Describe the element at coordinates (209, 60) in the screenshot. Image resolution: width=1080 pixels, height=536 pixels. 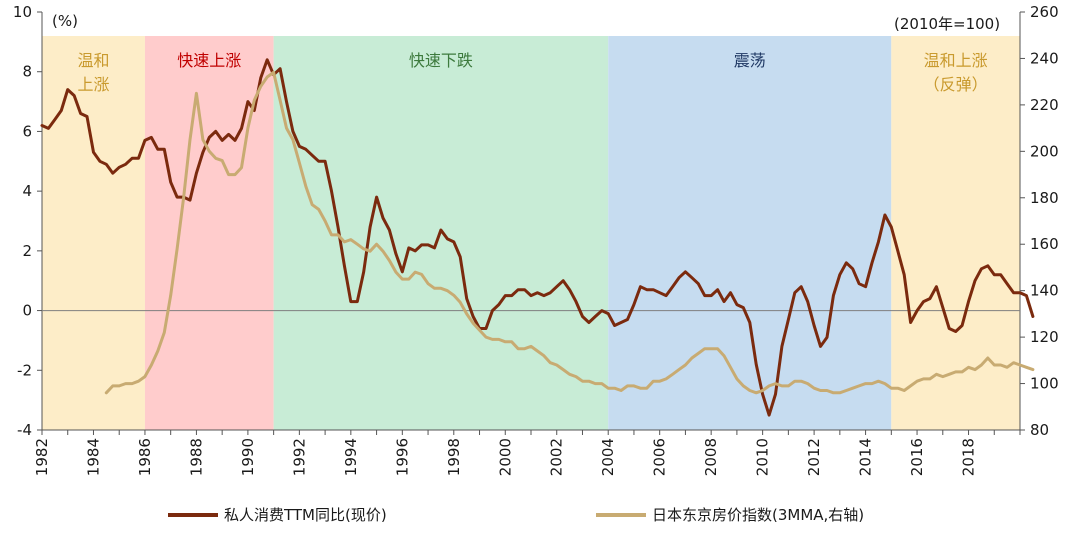
I see `phase-label-1-0: 快速上涨` at that location.